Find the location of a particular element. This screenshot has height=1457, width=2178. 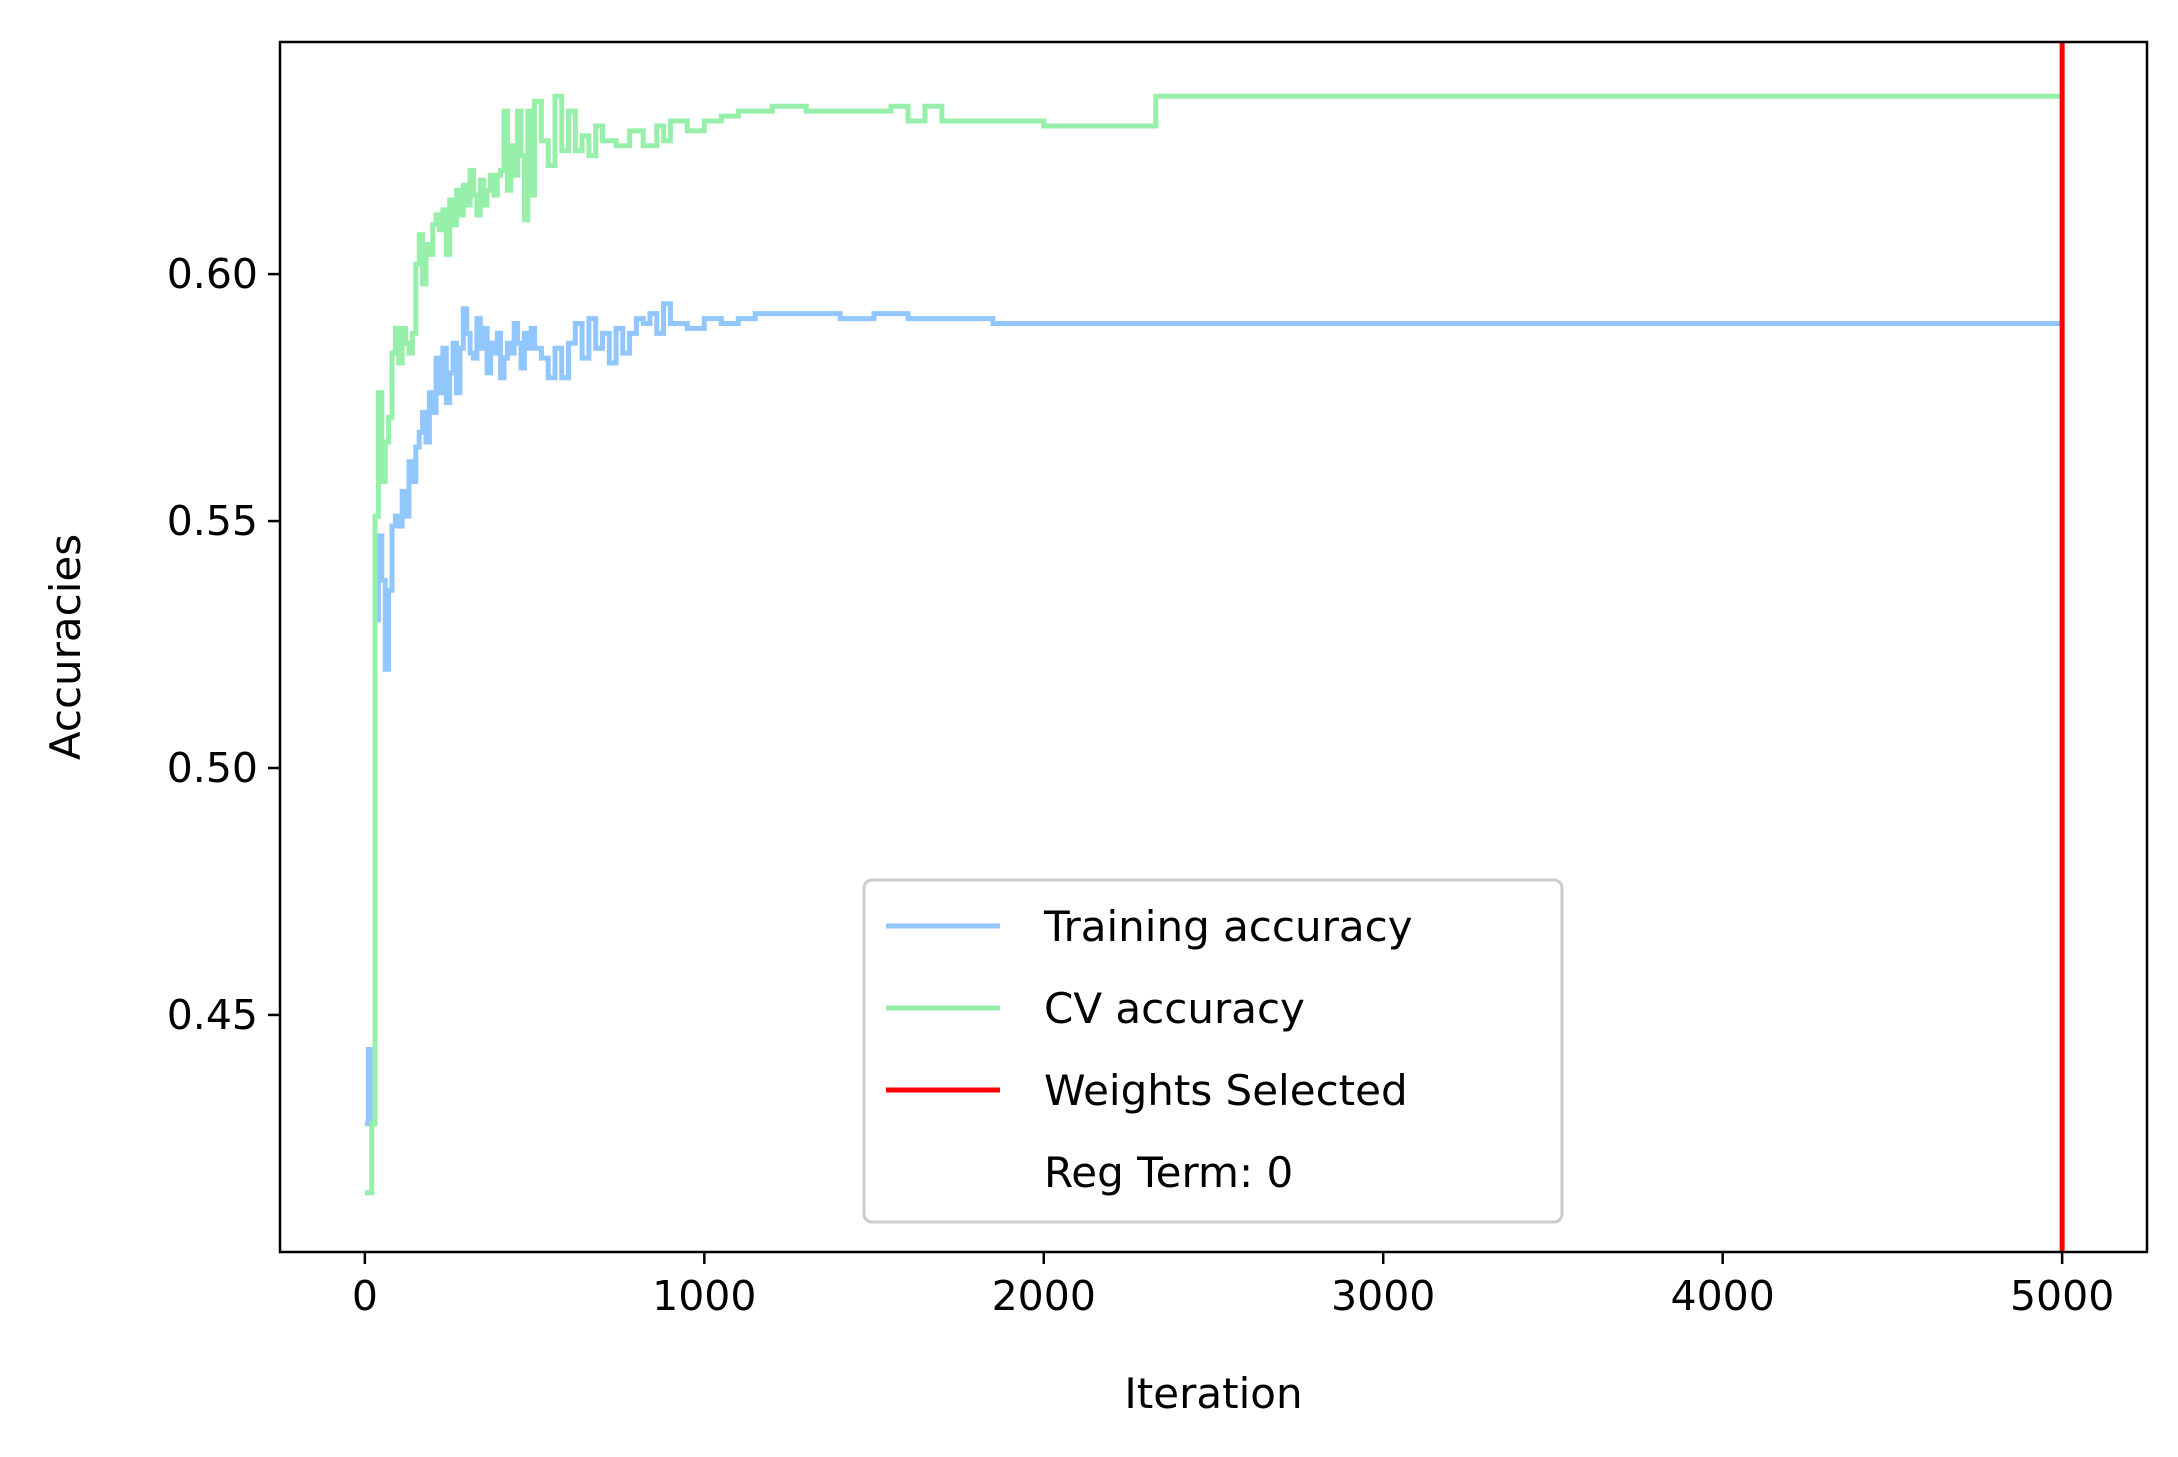

x-axis: 0 1000 2000 3000 4000 5000 is located at coordinates (1233, 1286).